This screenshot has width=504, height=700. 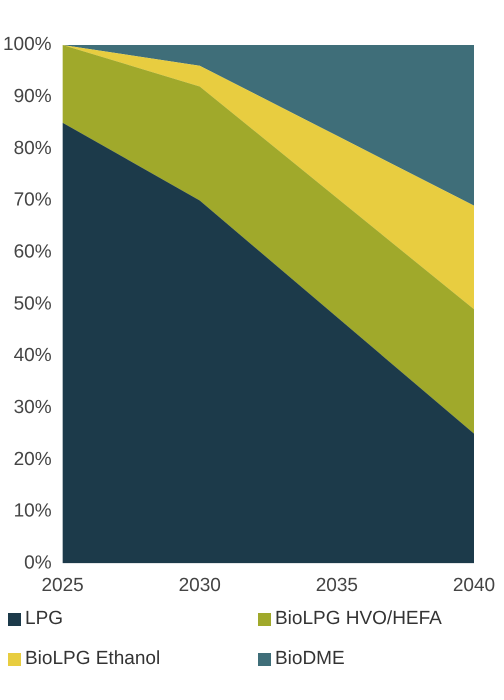 What do you see at coordinates (44, 619) in the screenshot?
I see `legend-label: LPG` at bounding box center [44, 619].